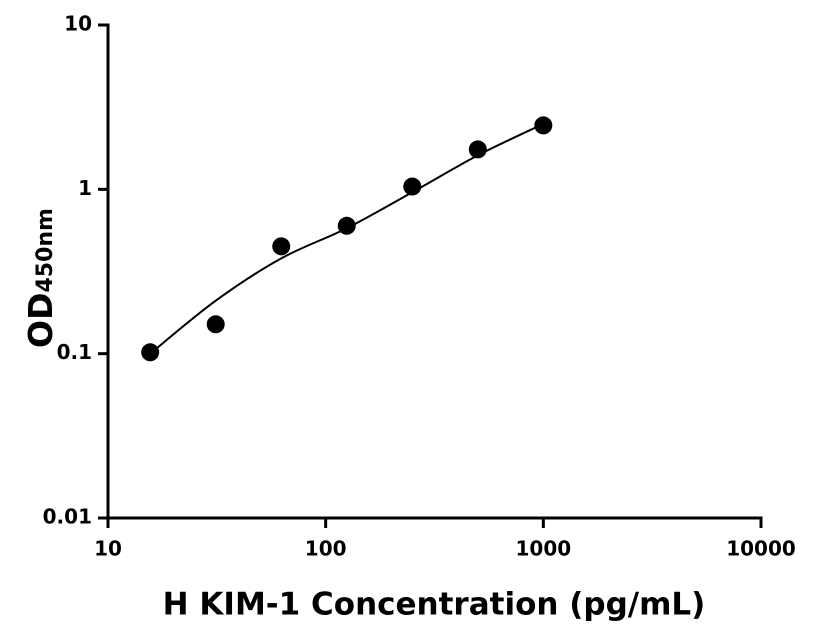 This screenshot has height=640, width=816. I want to click on x-axis-title: H KIM-1 Concentration (pg/mL), so click(434, 605).